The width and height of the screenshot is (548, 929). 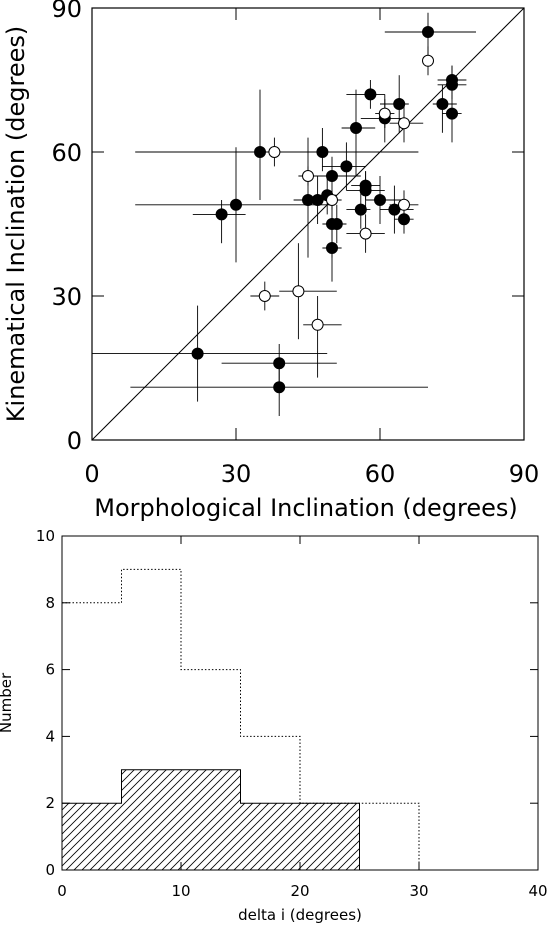 I want to click on scatter-y-tick-label: 60, so click(x=66, y=153).